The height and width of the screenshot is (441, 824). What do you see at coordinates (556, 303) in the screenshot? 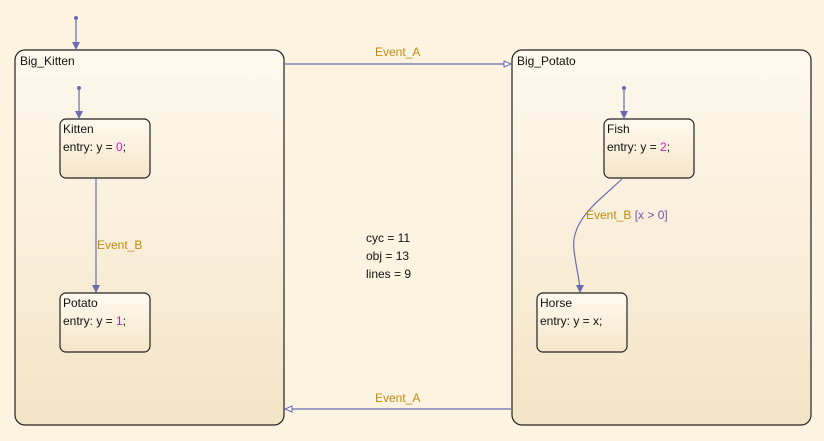
I see `state-horse-label: Horse` at bounding box center [556, 303].